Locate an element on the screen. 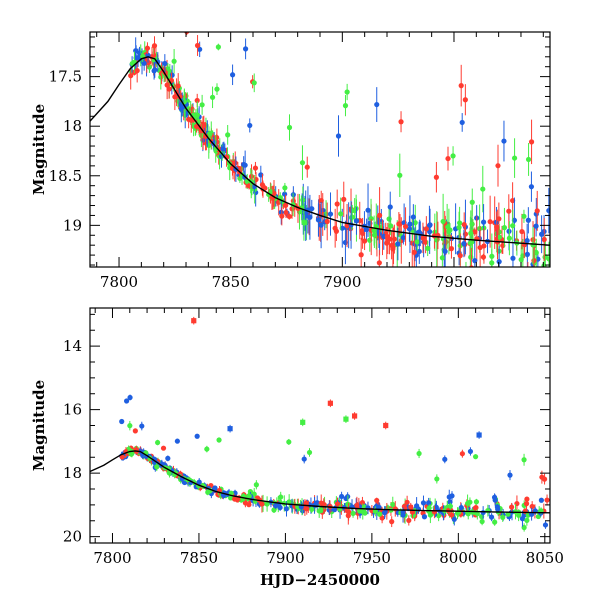 The width and height of the screenshot is (600, 600). y-tick-label: 14 is located at coordinates (72, 346).